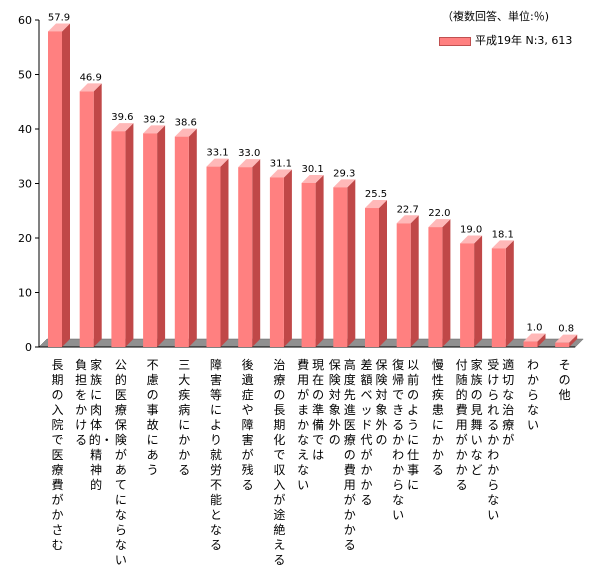 The height and width of the screenshot is (587, 590). I want to click on data-label: 39.6, so click(122, 117).